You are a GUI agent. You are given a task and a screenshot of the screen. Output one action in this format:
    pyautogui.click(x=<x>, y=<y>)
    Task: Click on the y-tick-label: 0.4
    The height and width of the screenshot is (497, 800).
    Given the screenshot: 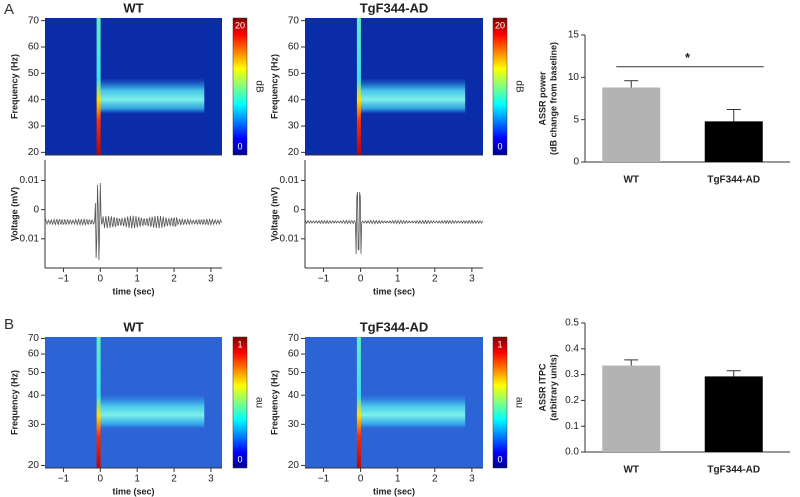 What is the action you would take?
    pyautogui.click(x=572, y=348)
    